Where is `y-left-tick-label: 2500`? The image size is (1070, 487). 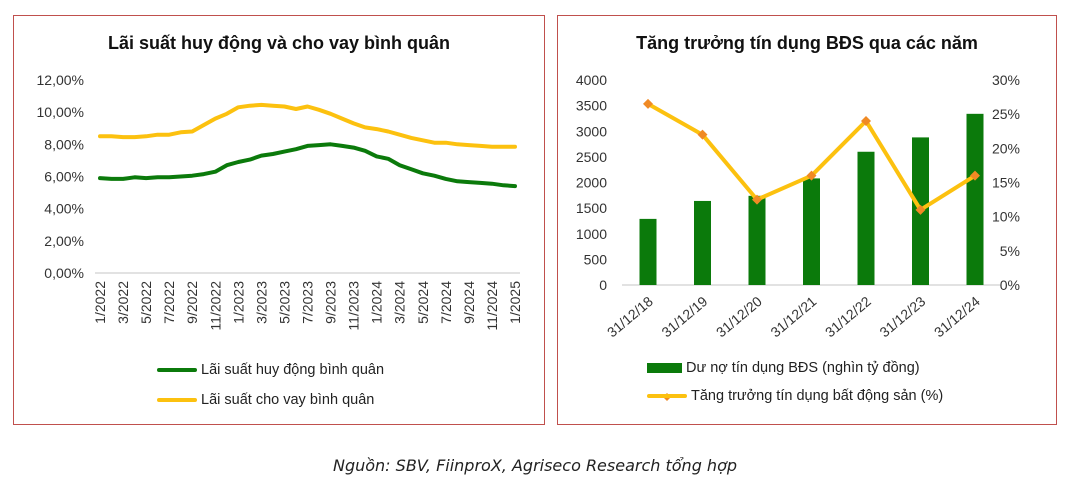
y-left-tick-label: 2500 is located at coordinates (591, 157).